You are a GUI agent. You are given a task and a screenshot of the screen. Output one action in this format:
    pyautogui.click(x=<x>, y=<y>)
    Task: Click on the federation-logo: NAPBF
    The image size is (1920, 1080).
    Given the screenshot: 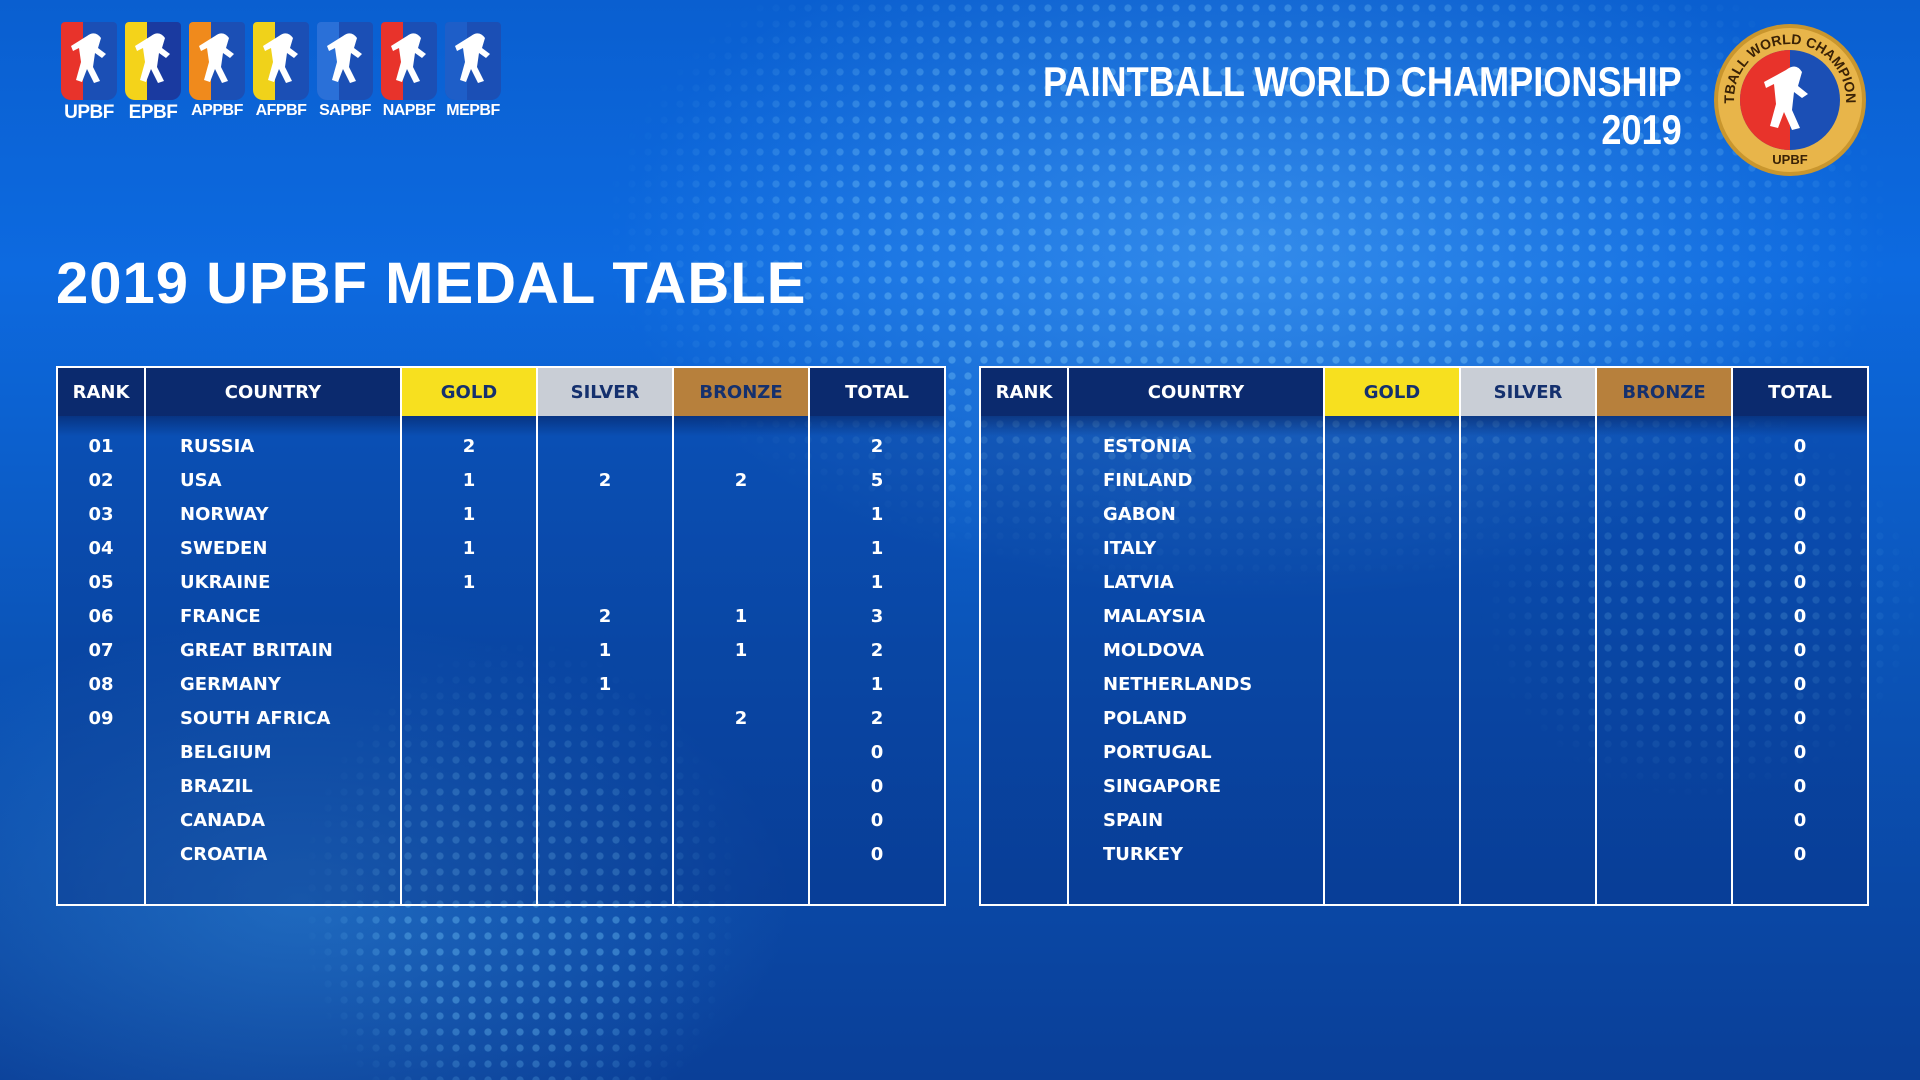 What is the action you would take?
    pyautogui.click(x=409, y=73)
    